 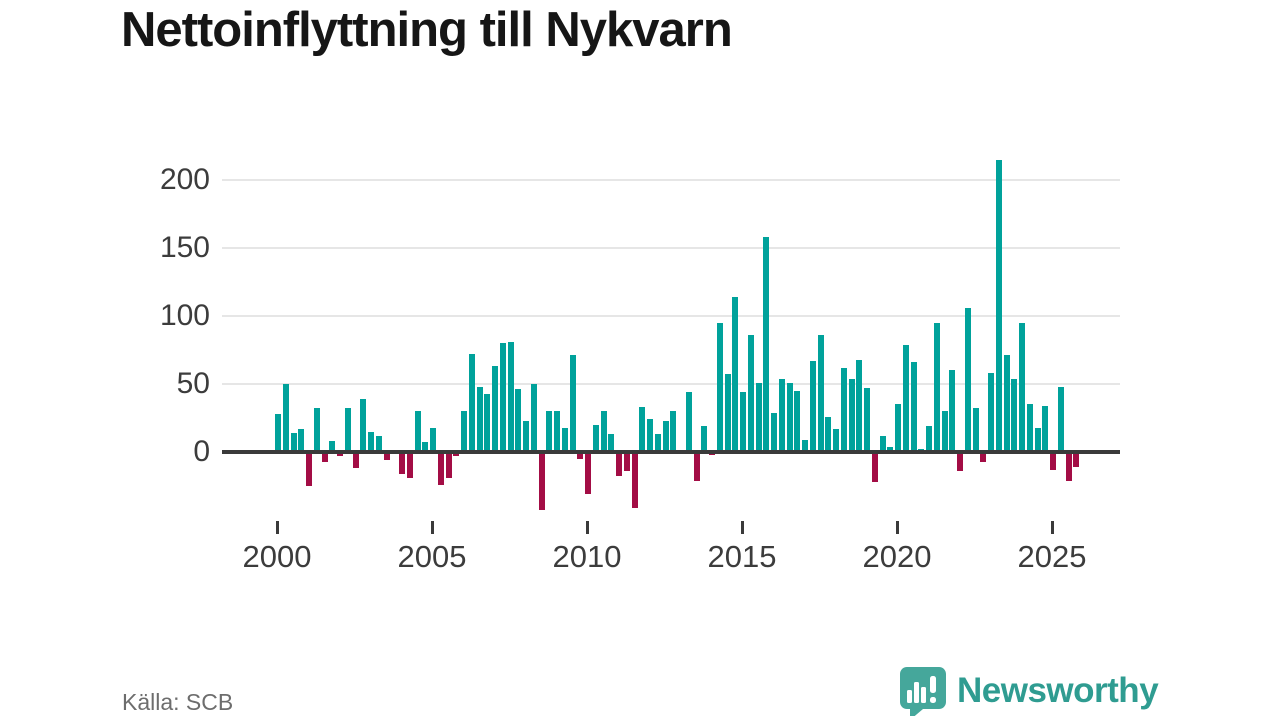 I want to click on x-axis-label: 2010, so click(x=587, y=556).